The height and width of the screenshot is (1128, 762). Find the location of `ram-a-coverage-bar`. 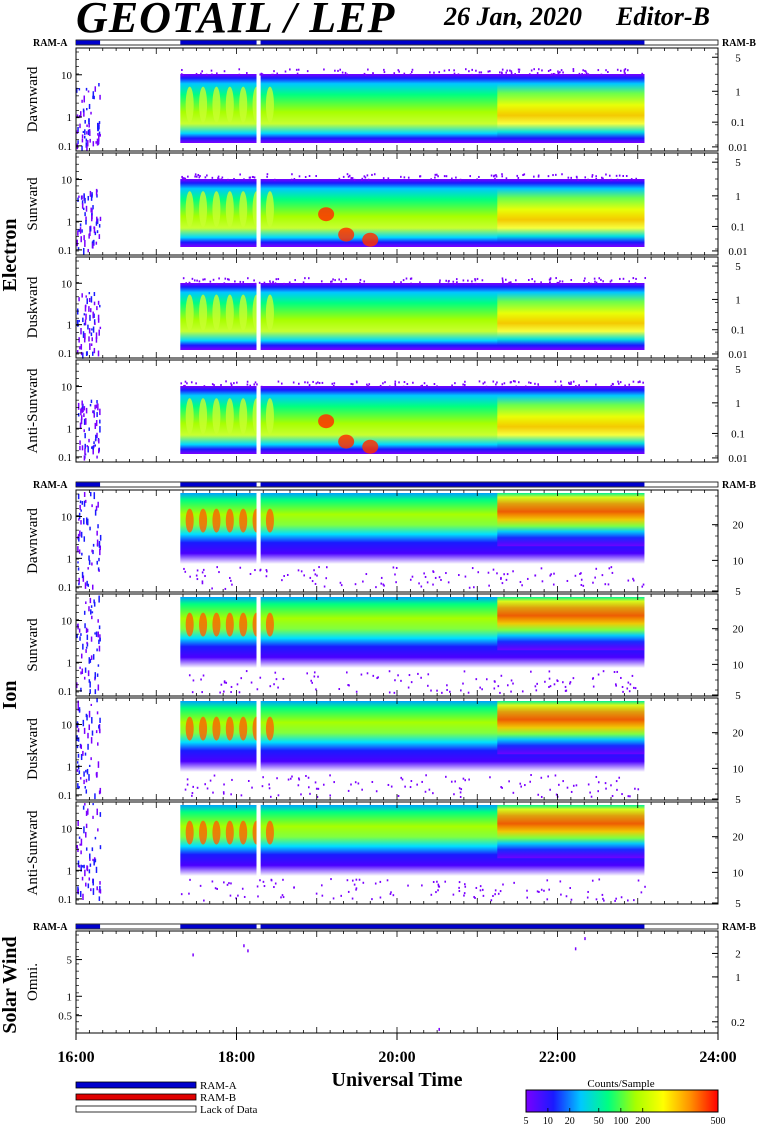

ram-a-coverage-bar is located at coordinates (218, 42).